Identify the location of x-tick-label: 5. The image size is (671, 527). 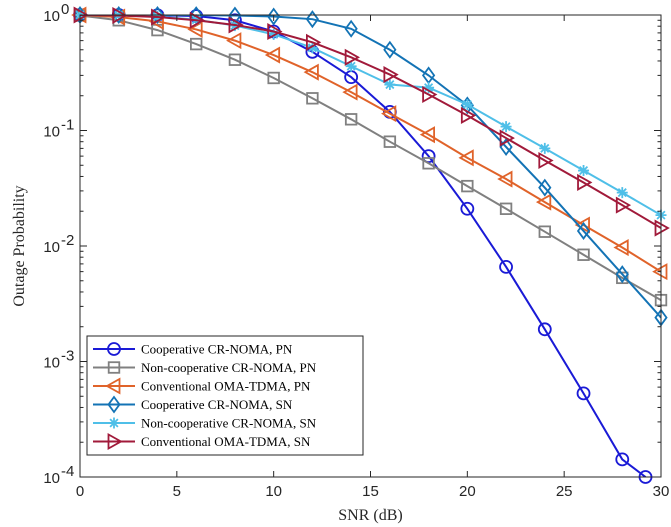
(177, 491).